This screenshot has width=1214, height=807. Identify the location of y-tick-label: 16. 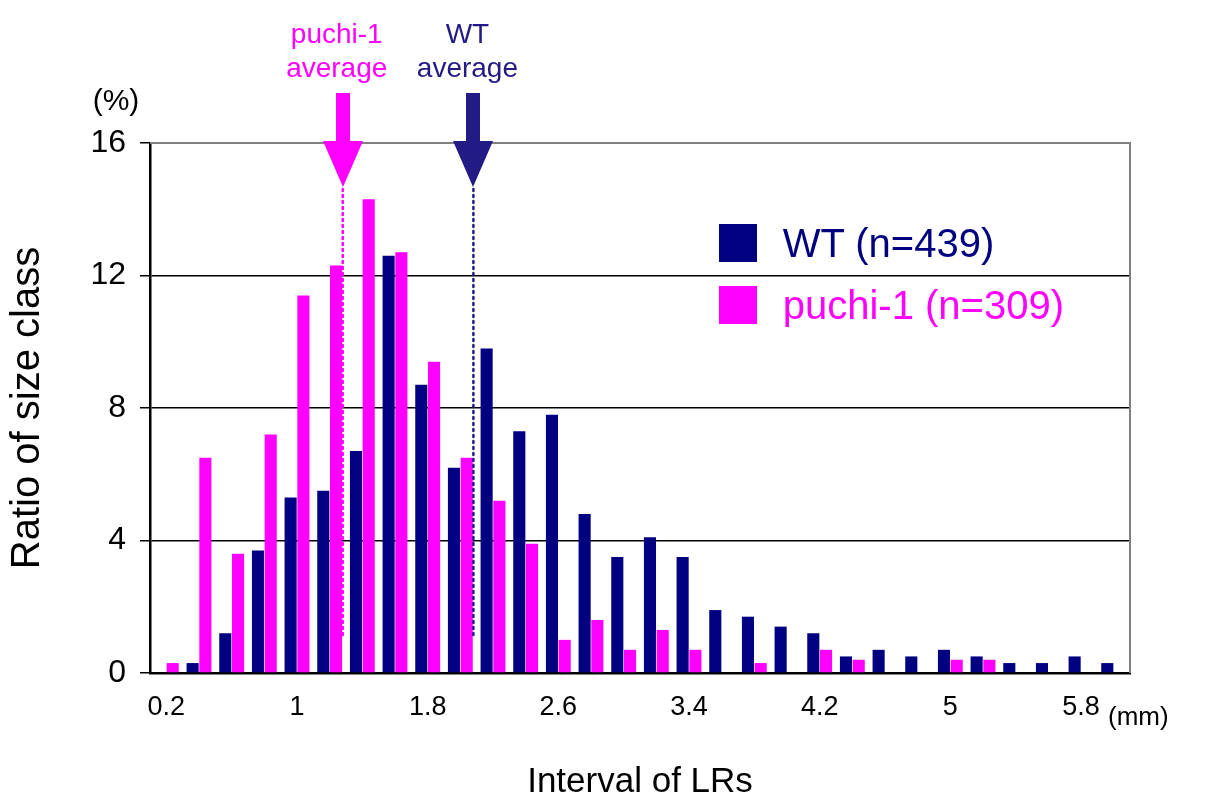
(108, 140).